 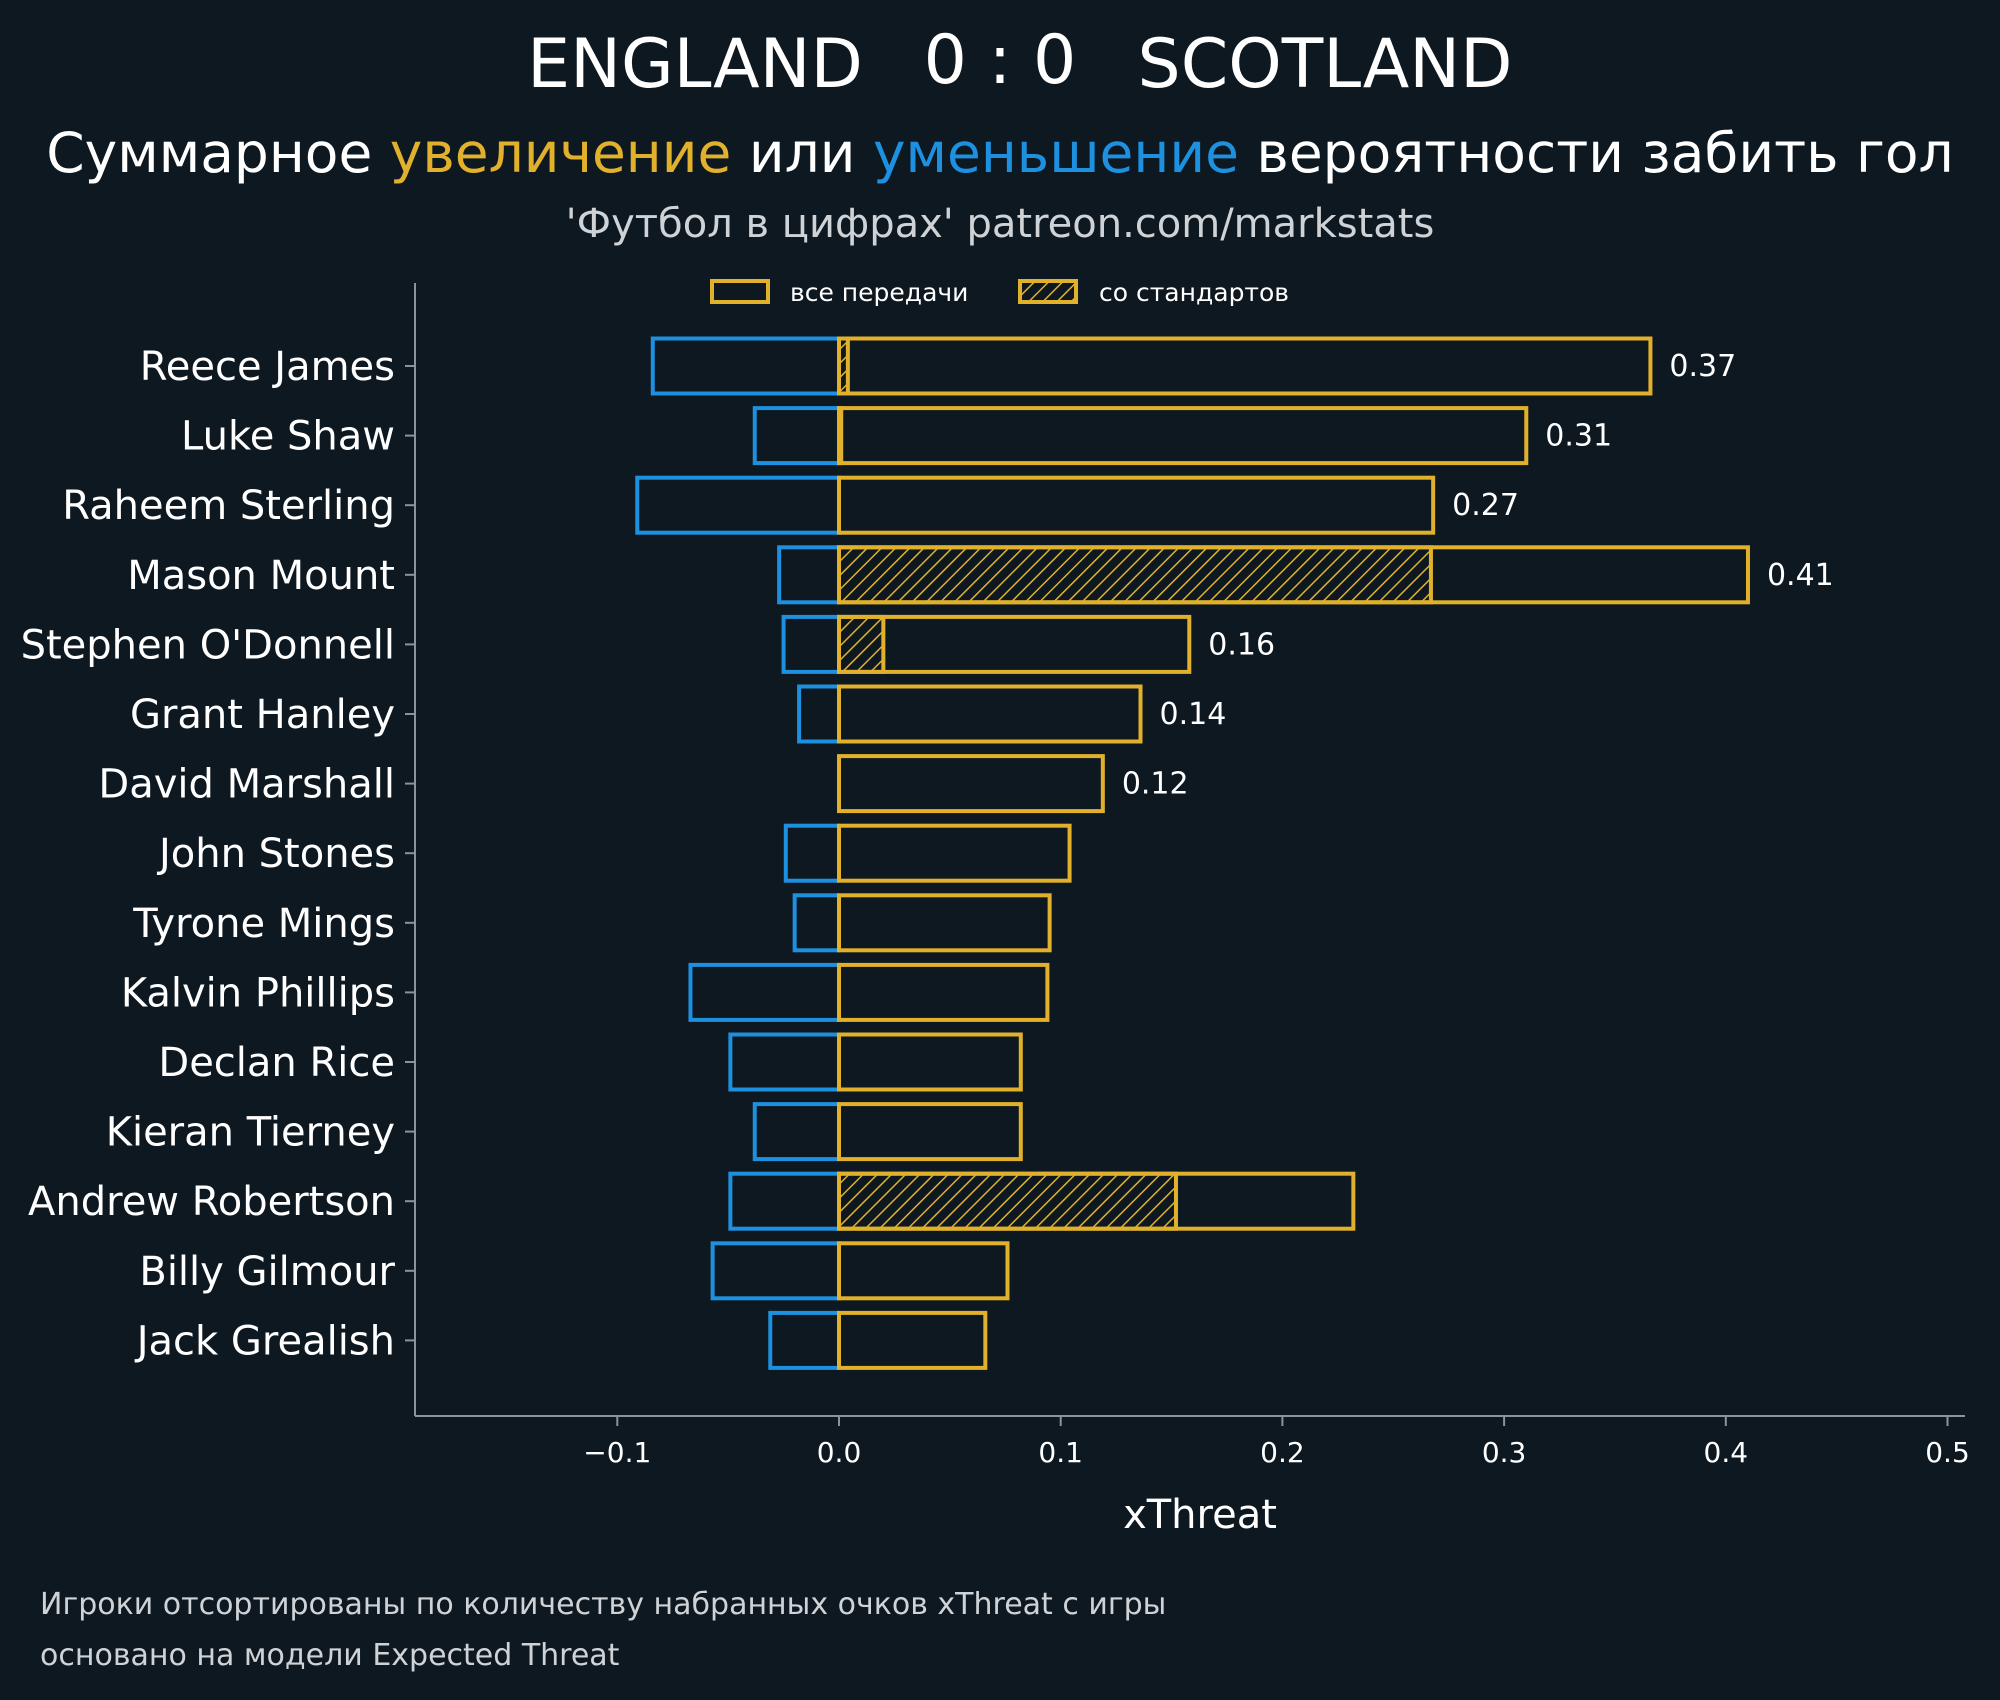 I want to click on value-label: 0.27, so click(x=1485, y=505).